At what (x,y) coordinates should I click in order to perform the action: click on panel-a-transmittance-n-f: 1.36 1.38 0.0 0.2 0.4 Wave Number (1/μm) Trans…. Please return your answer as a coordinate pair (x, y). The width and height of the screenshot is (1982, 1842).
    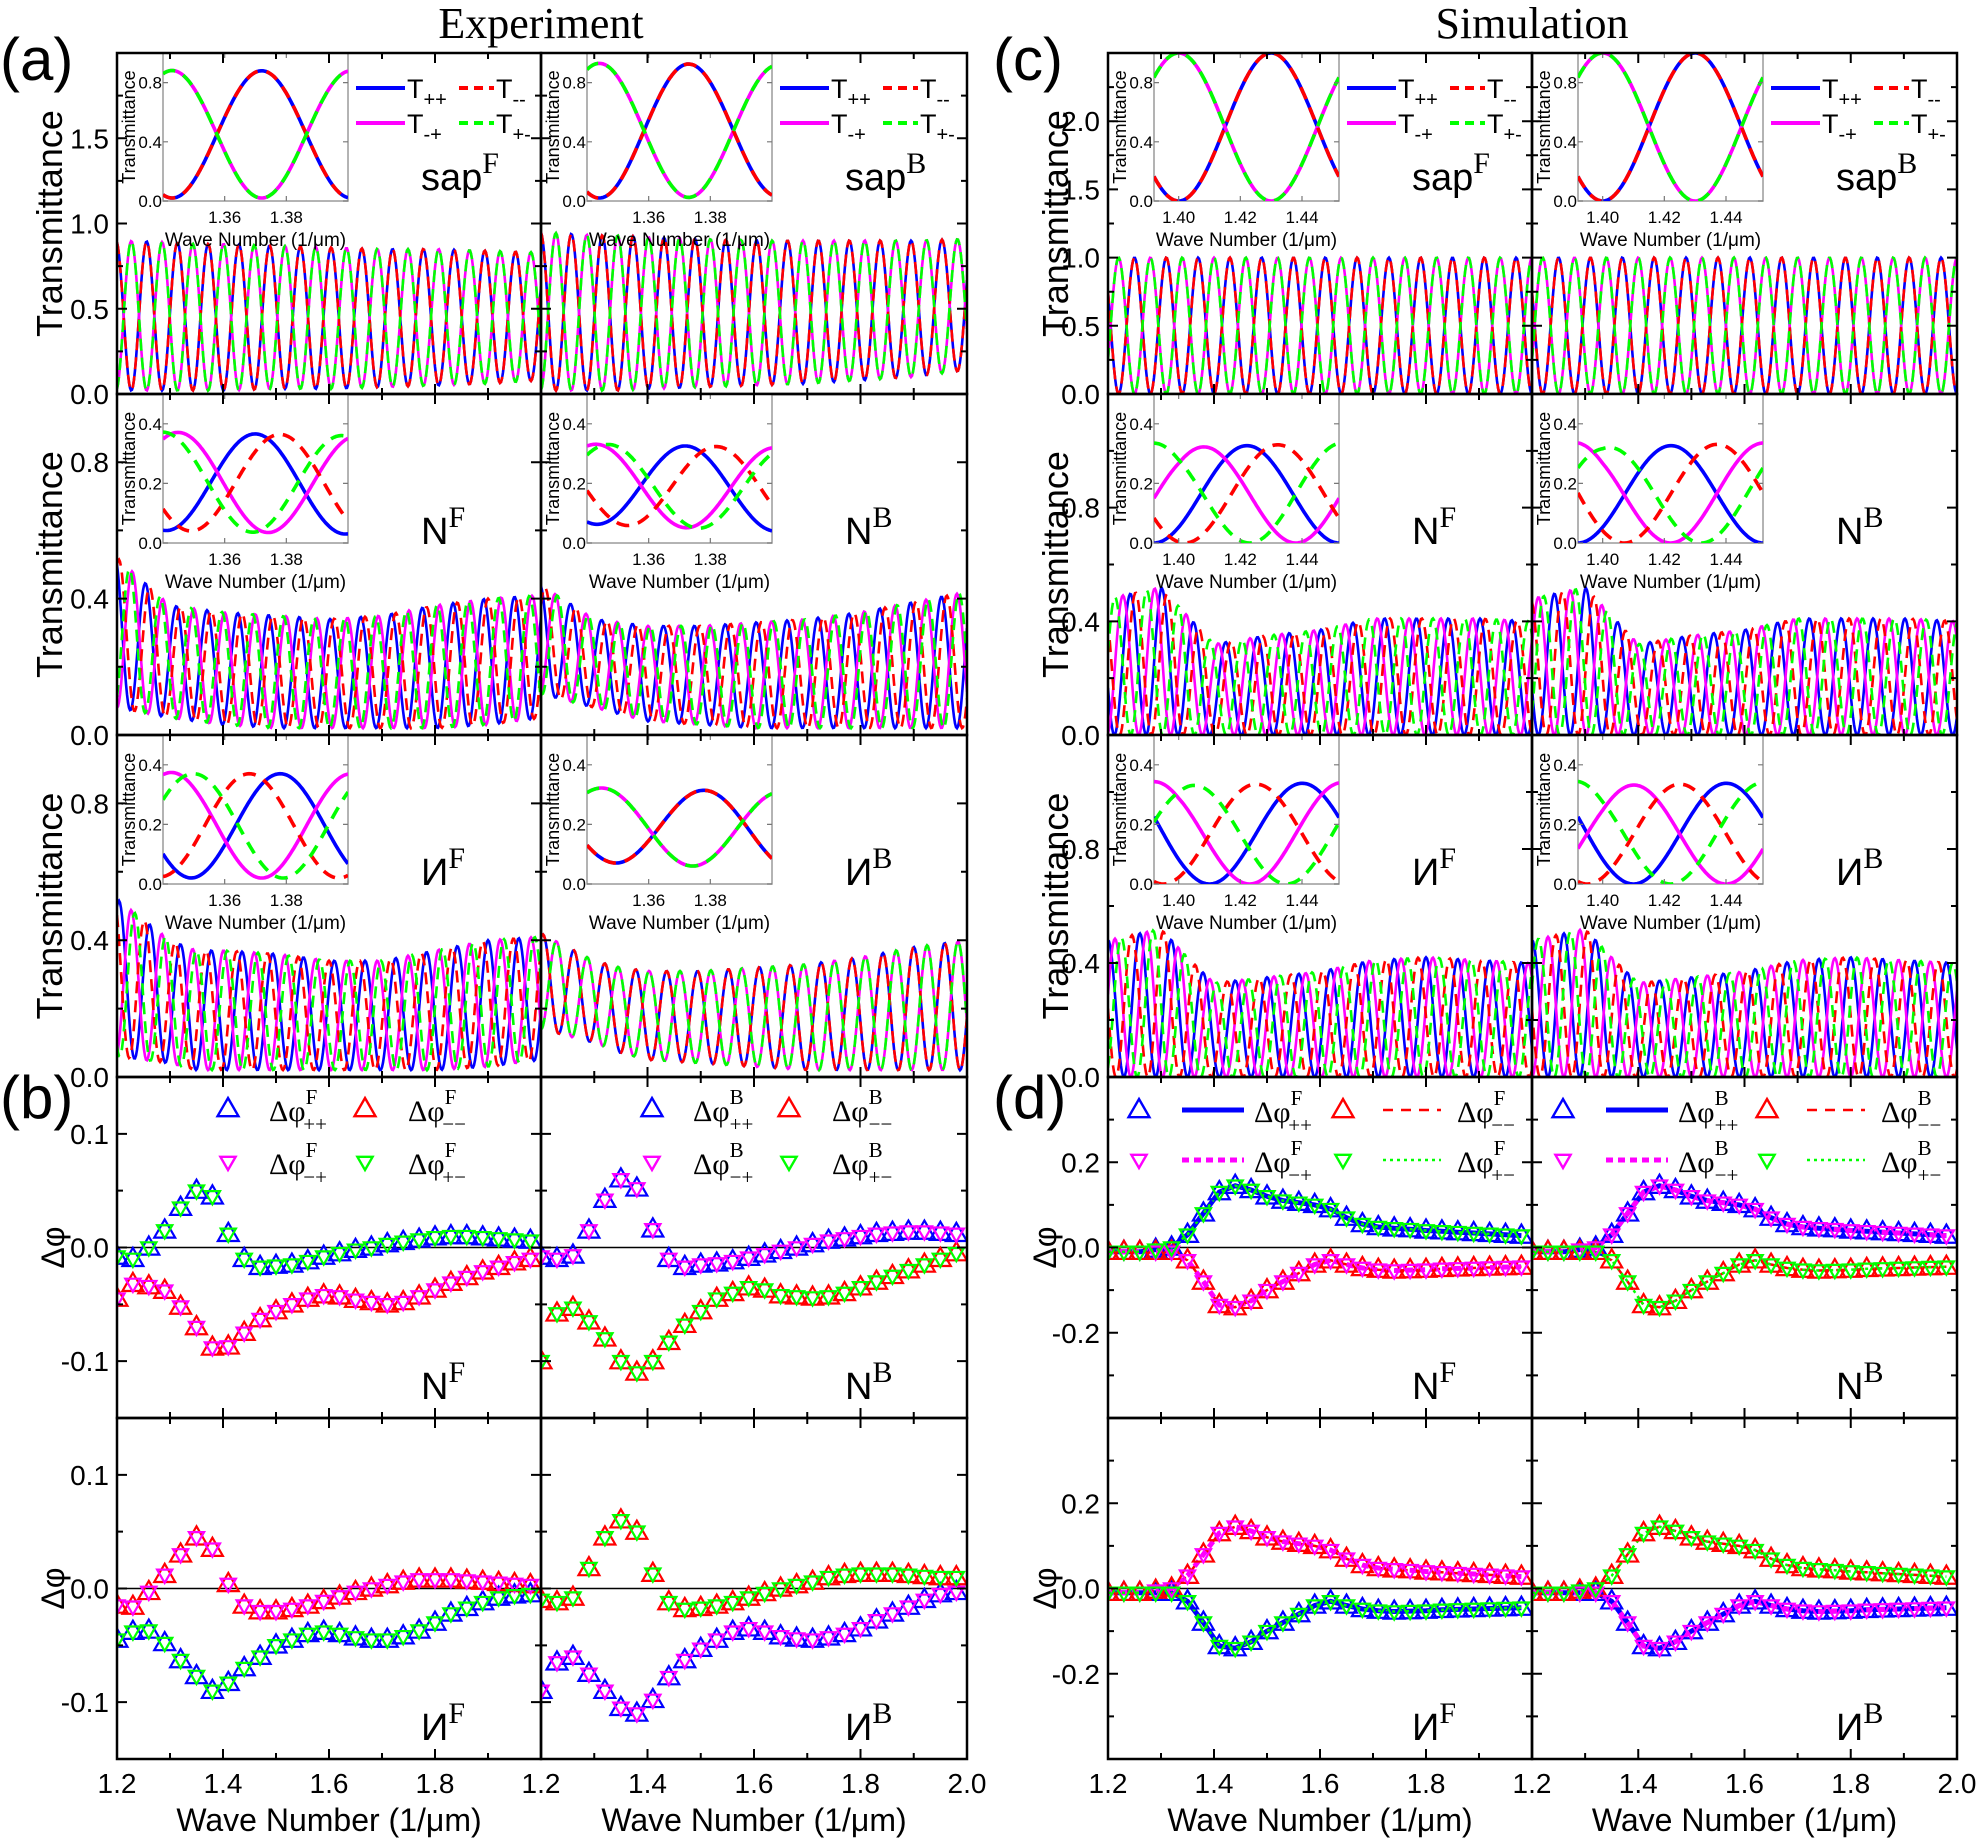
    Looking at the image, I should click on (286, 571).